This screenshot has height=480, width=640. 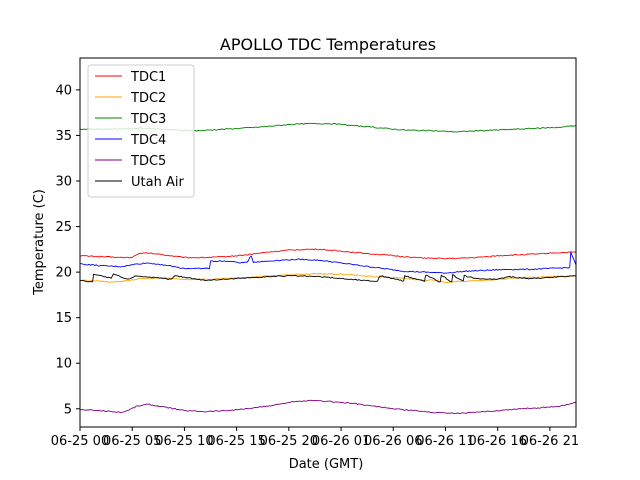 I want to click on y-tick-label: 30, so click(x=63, y=182).